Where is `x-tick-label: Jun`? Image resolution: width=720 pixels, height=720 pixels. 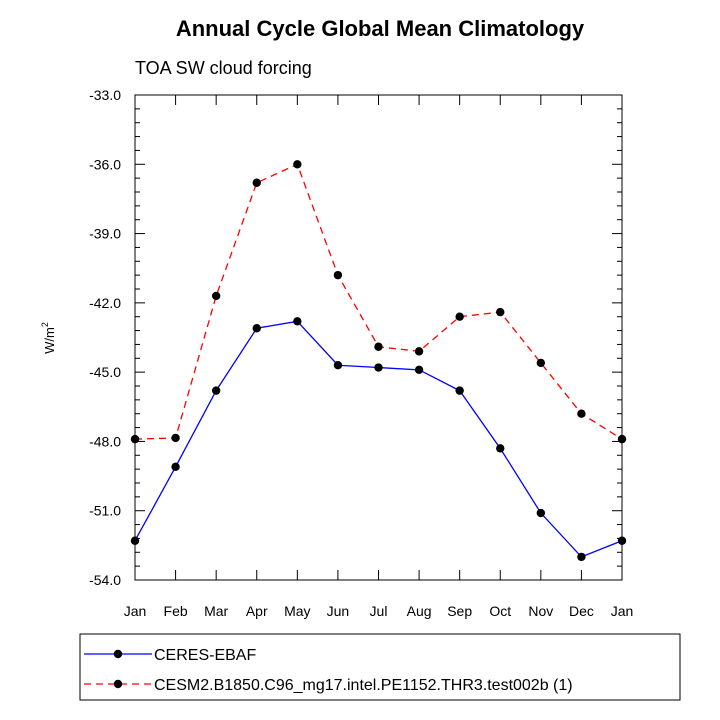 x-tick-label: Jun is located at coordinates (338, 611).